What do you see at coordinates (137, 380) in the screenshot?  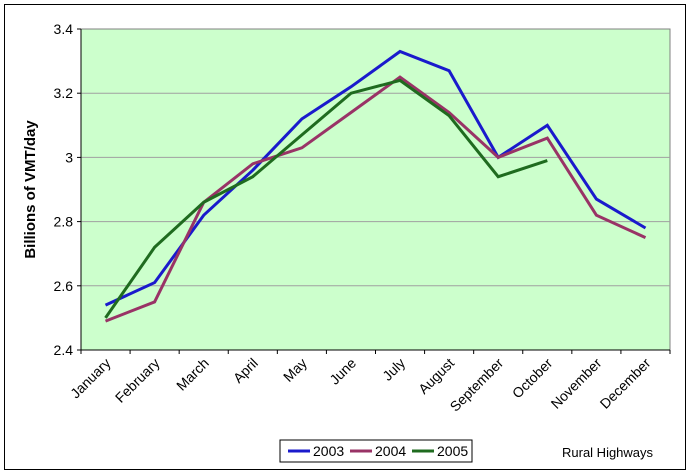 I see `x-tick-label: February` at bounding box center [137, 380].